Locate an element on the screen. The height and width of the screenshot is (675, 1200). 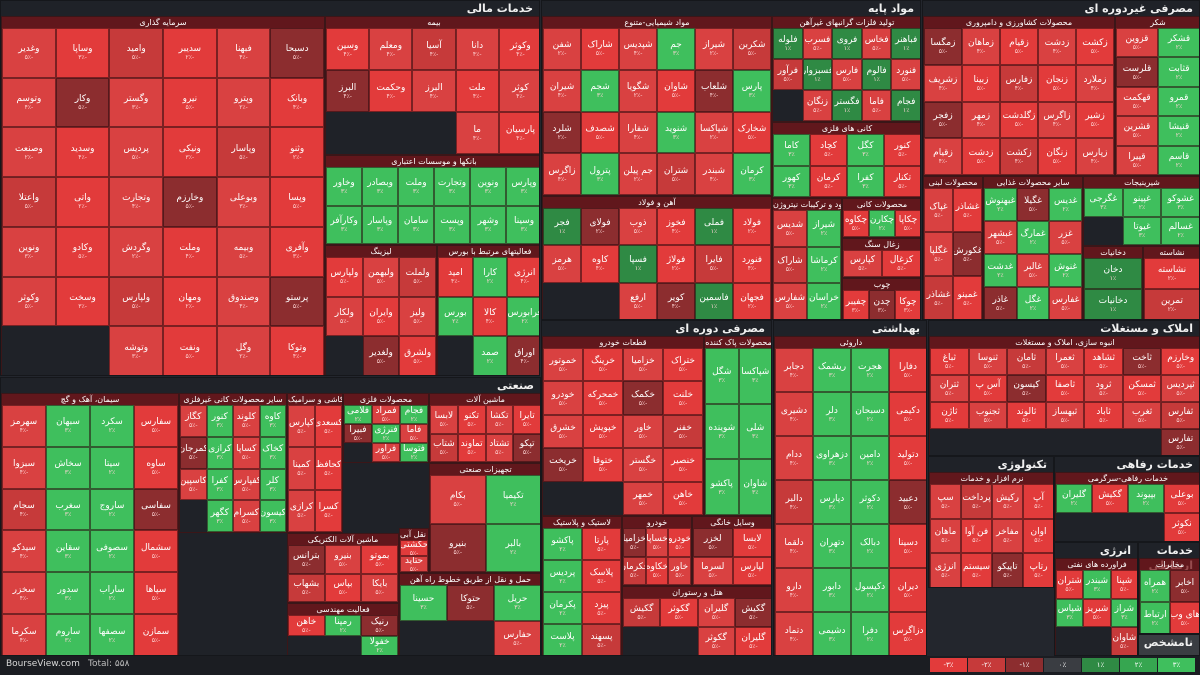
stock-tile: وتجارت ۳٪ is located at coordinates (452, 186).